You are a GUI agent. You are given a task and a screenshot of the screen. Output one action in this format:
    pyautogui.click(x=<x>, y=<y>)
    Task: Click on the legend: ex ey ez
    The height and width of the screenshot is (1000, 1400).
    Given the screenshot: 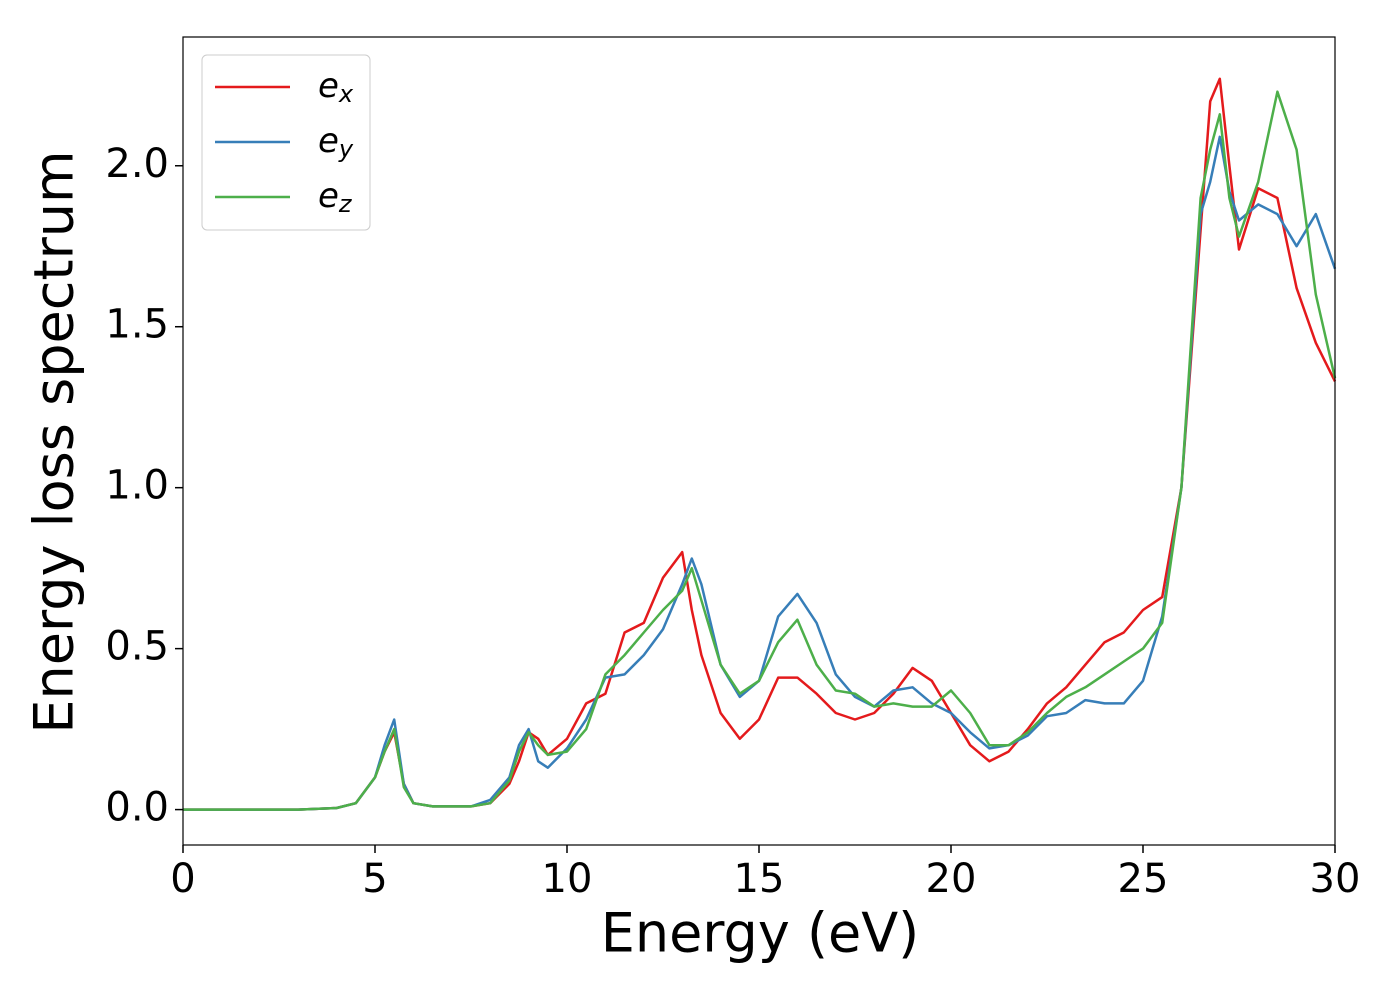 What is the action you would take?
    pyautogui.click(x=286, y=142)
    